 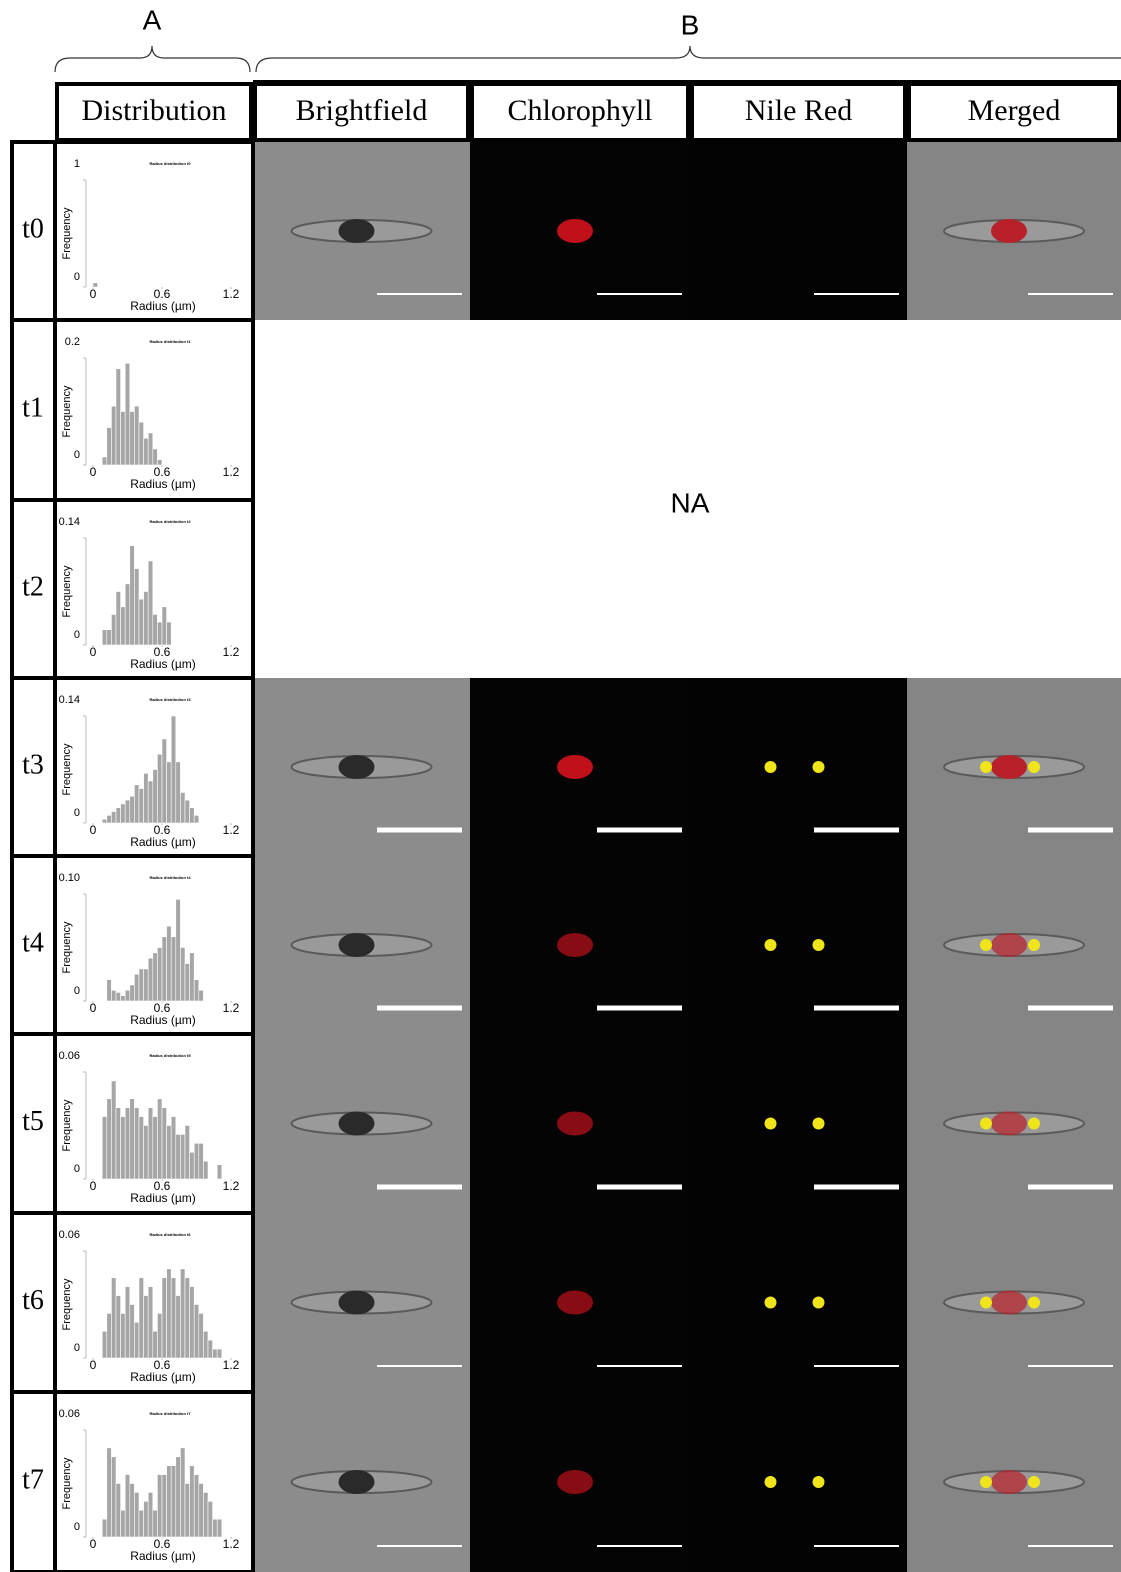 I want to click on histogram-title: Radius distribution t7, so click(x=170, y=1413).